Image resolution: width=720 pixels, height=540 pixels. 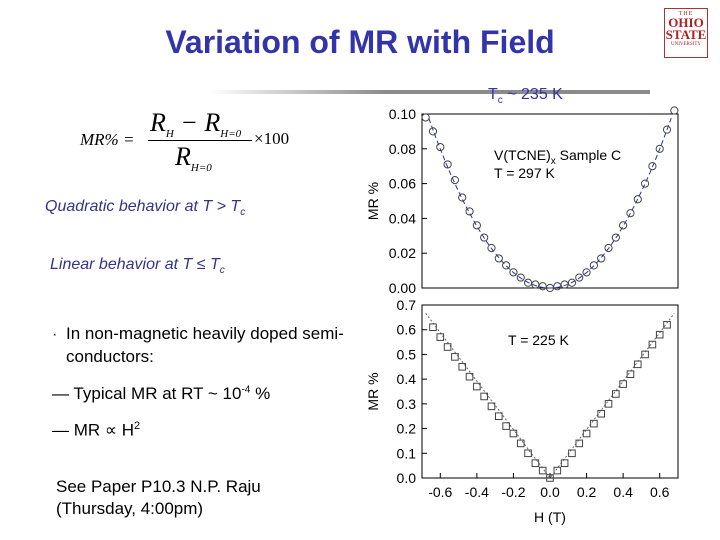 What do you see at coordinates (402, 253) in the screenshot?
I see `y-tick-label: 0.02` at bounding box center [402, 253].